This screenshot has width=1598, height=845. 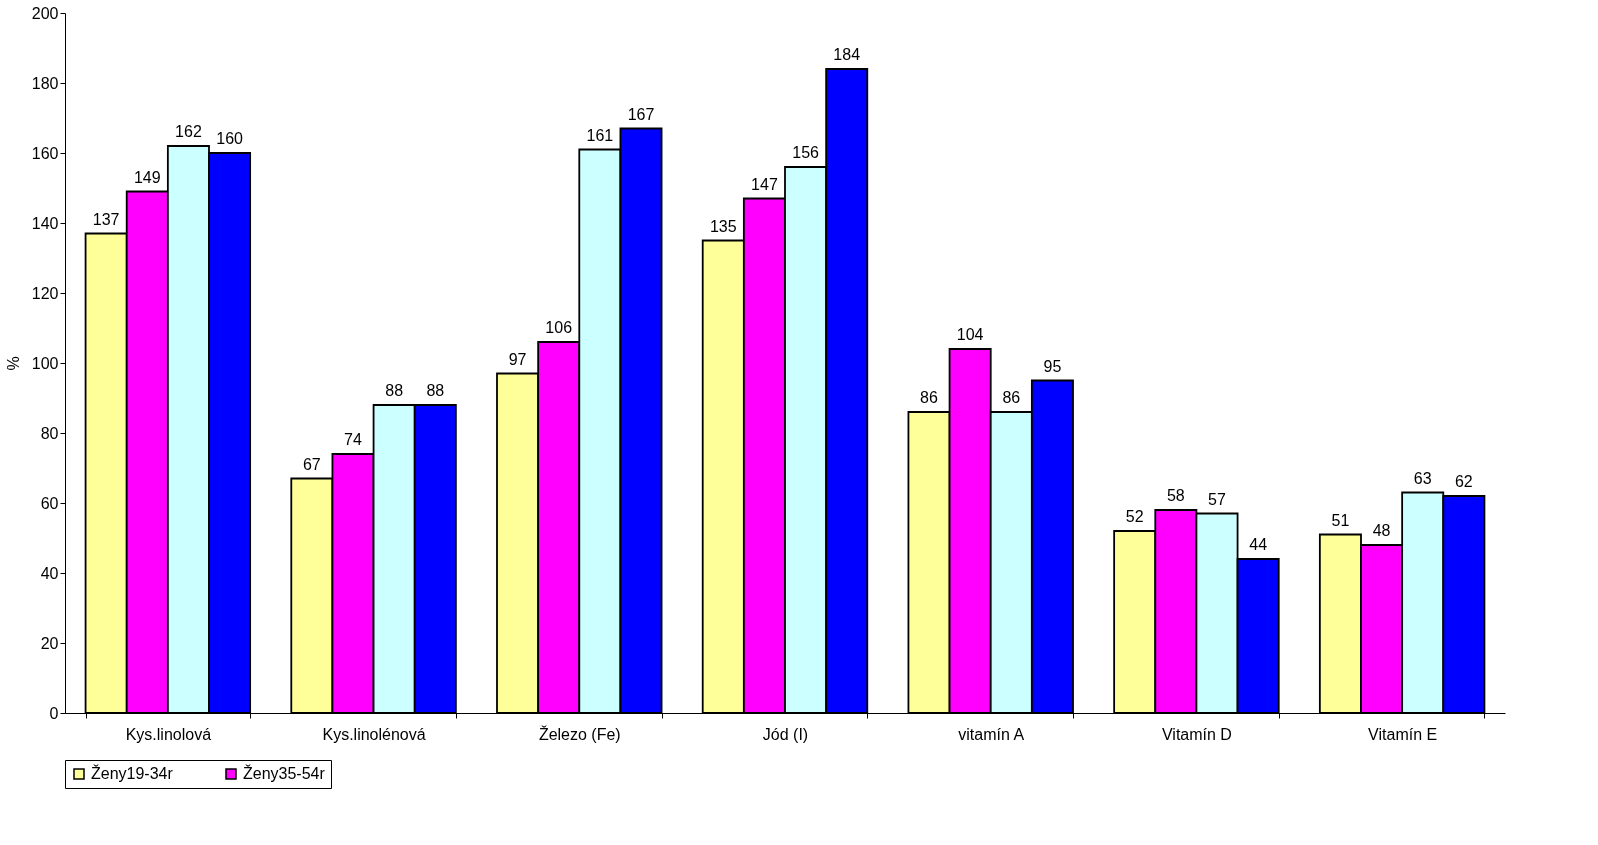 What do you see at coordinates (353, 439) in the screenshot?
I see `data-label: 74` at bounding box center [353, 439].